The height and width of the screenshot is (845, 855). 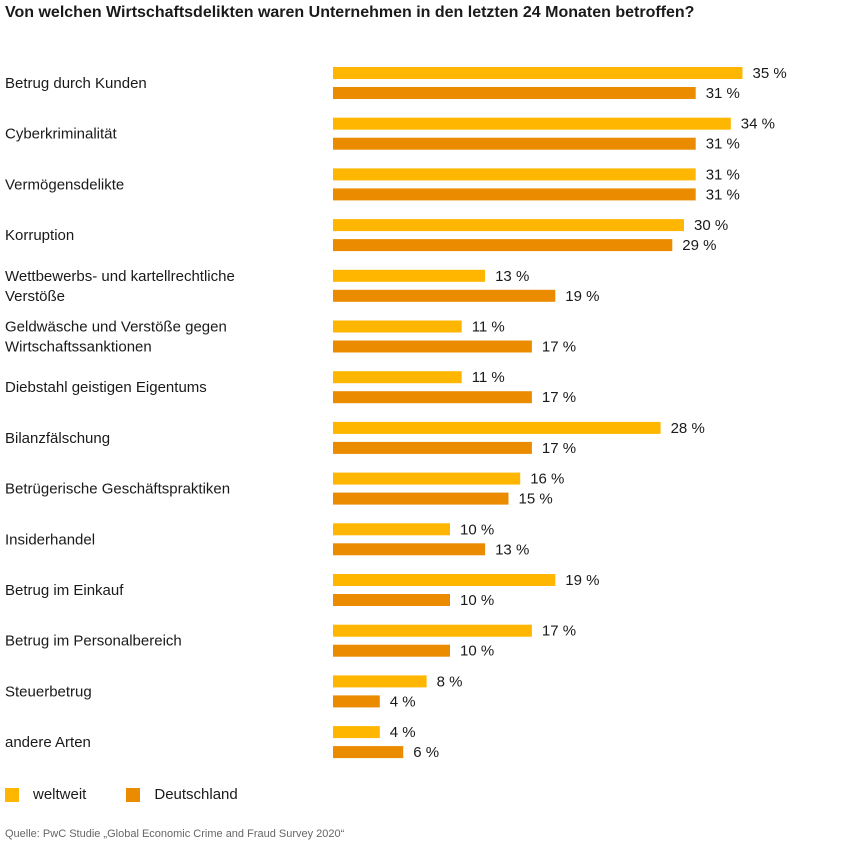 I want to click on category-label: Bilanzfälschung, so click(x=57, y=438).